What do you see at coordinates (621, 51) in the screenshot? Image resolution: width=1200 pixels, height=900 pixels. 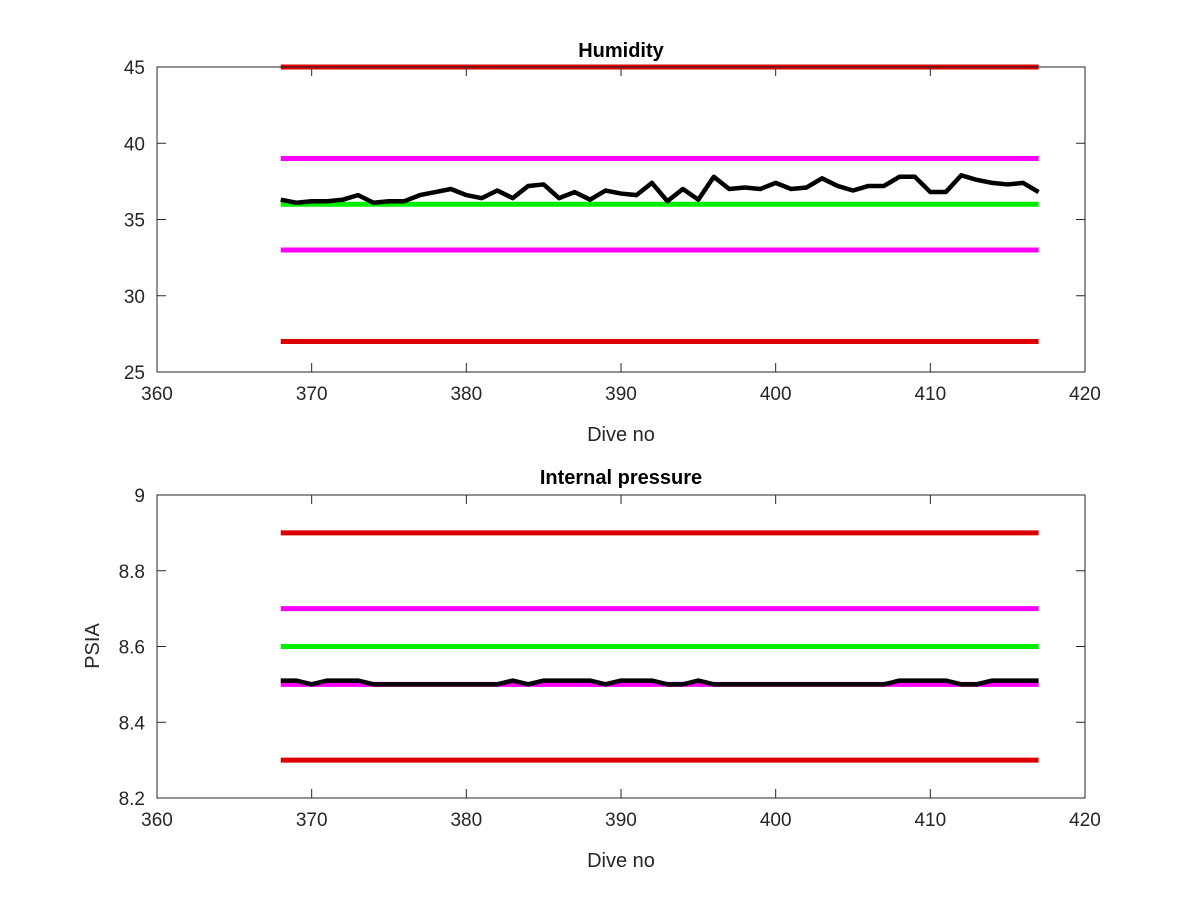 I see `humidity-title: Humidity` at bounding box center [621, 51].